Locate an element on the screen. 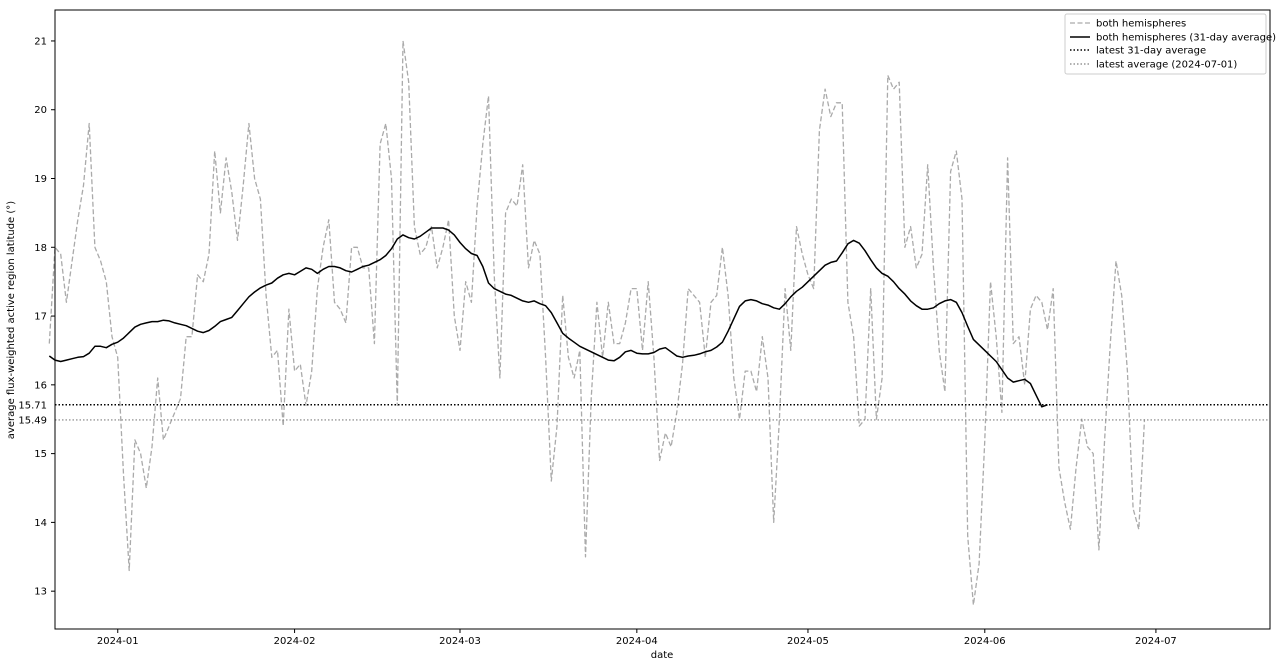 The height and width of the screenshot is (669, 1280). x-tick-label: 2024-05 is located at coordinates (808, 641).